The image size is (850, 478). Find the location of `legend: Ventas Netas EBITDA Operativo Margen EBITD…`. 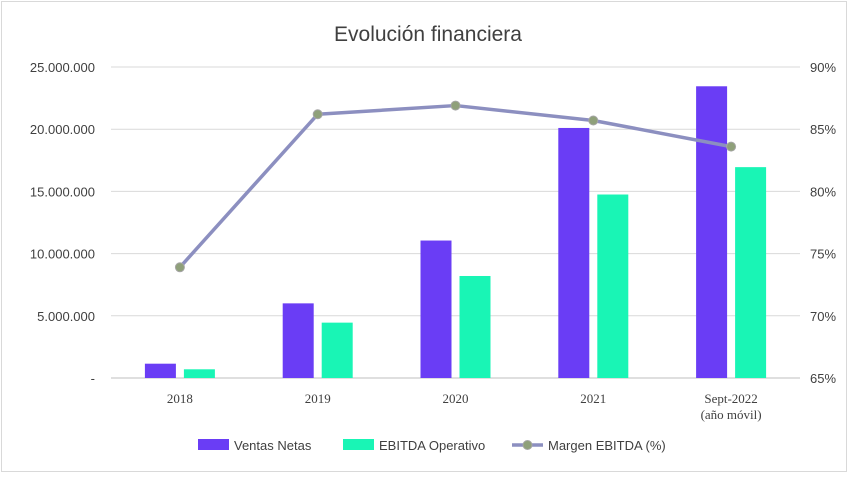

legend: Ventas Netas EBITDA Operativo Margen EBITD… is located at coordinates (432, 445).